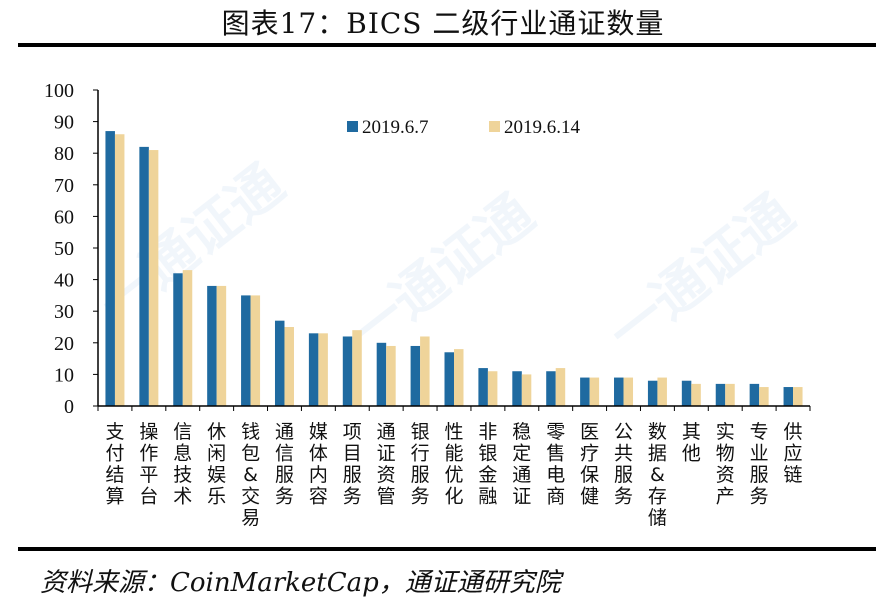  I want to click on y-tick-label-100: 100, so click(59, 91).